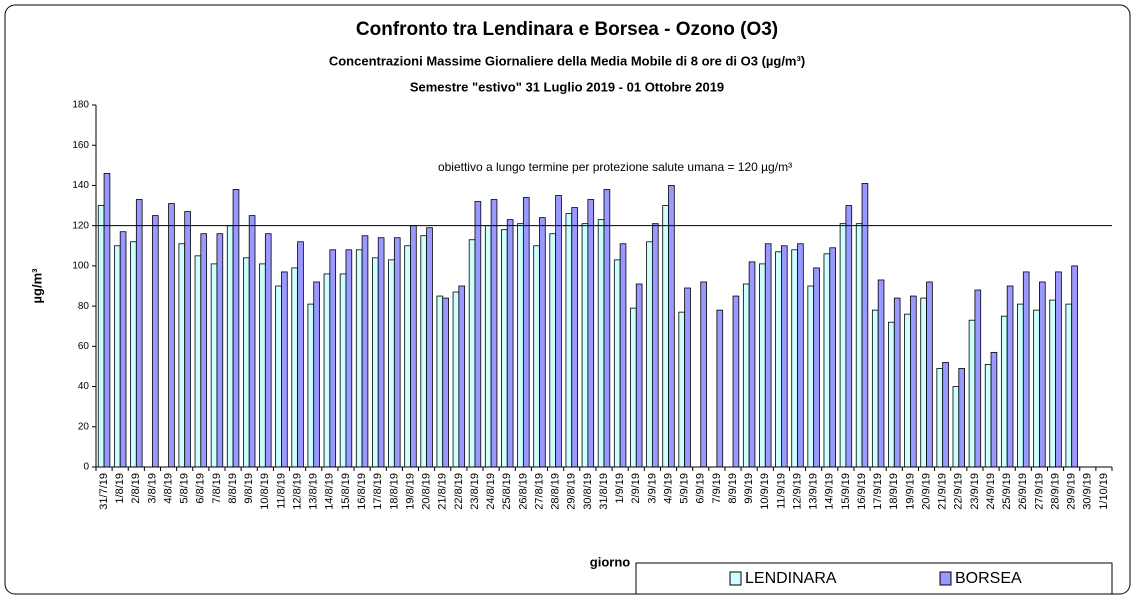  What do you see at coordinates (152, 488) in the screenshot?
I see `x-tick-label: 3/8/19` at bounding box center [152, 488].